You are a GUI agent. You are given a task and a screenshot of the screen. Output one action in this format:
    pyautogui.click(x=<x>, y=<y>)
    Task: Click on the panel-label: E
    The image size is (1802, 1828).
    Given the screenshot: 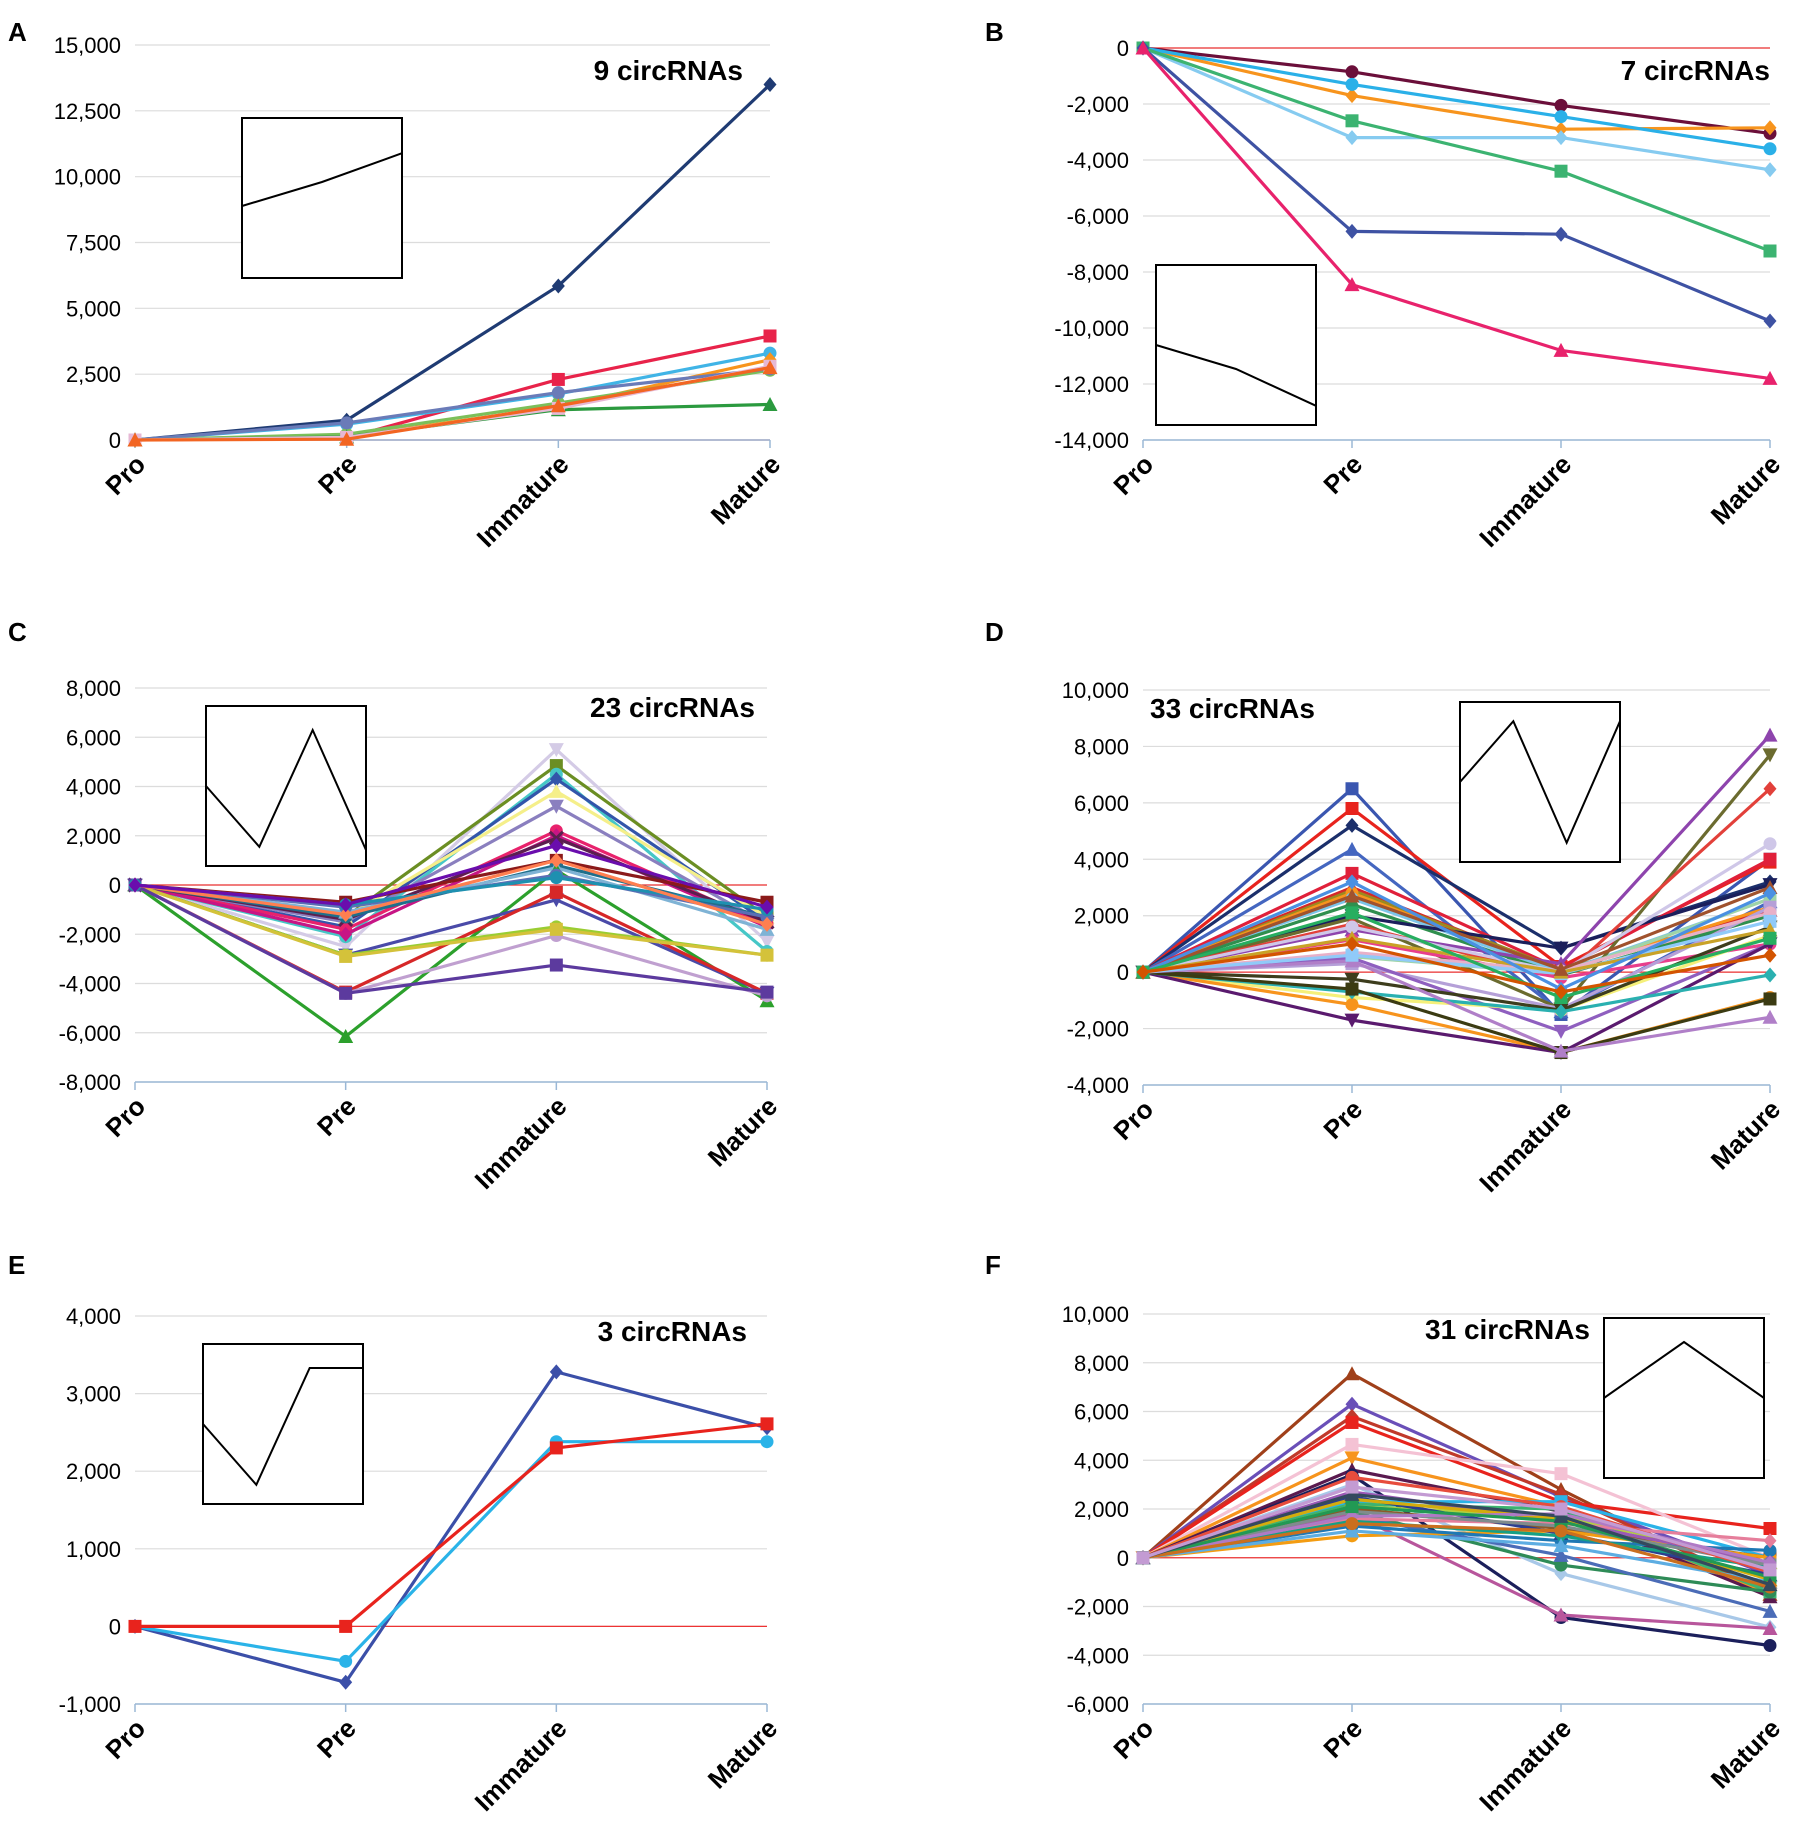 What is the action you would take?
    pyautogui.click(x=16, y=1265)
    